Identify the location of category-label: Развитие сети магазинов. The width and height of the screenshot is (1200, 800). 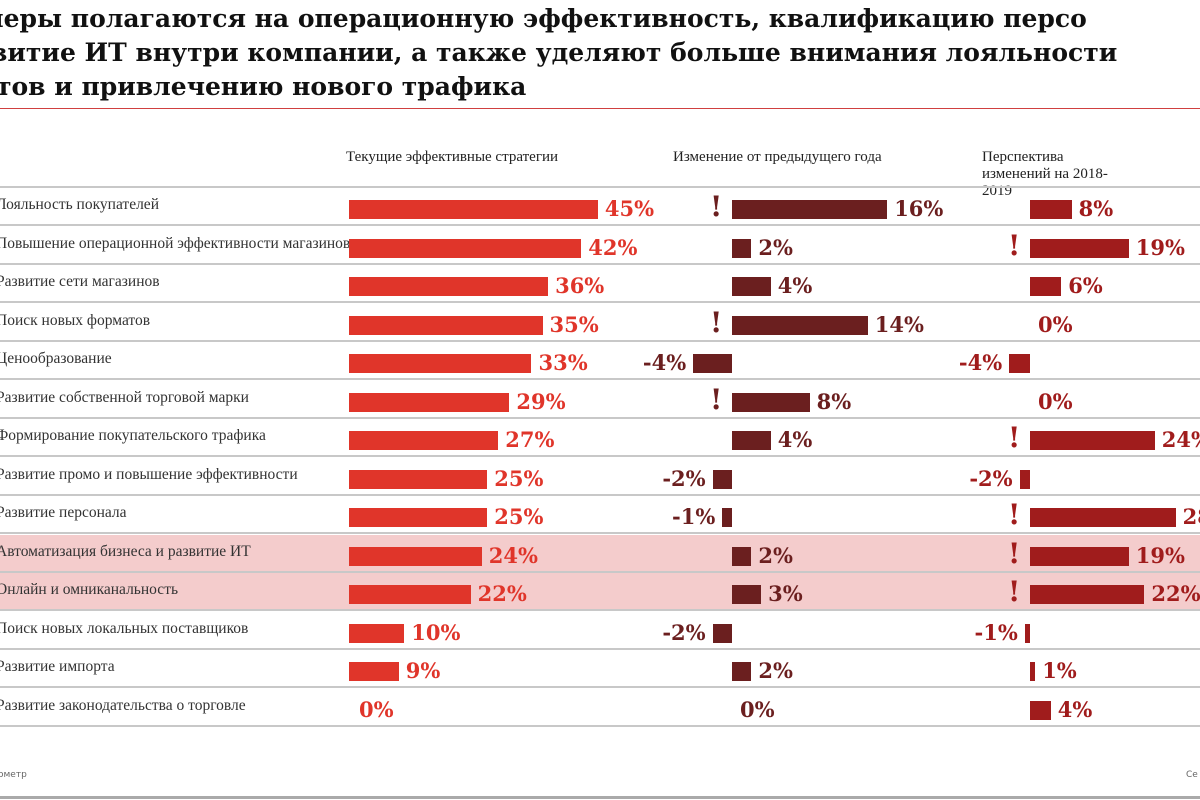
(80, 281).